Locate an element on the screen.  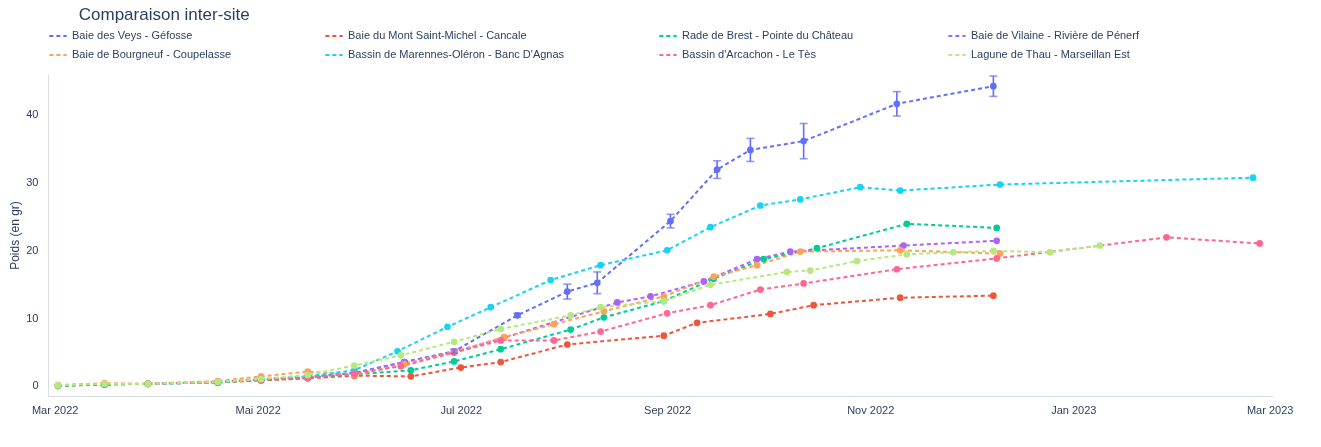
y-tick-label: 10 is located at coordinates (32, 317).